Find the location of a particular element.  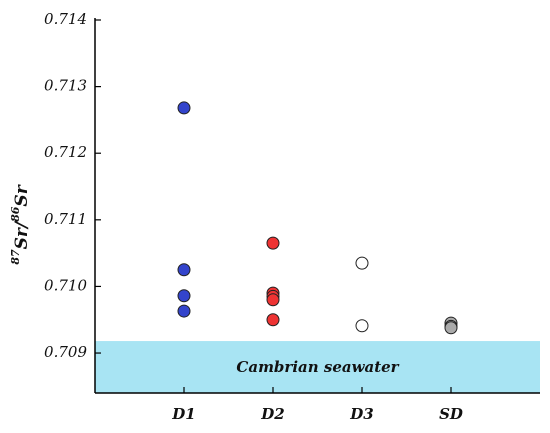

band-label: Cambrian seawater is located at coordinates (317, 367).